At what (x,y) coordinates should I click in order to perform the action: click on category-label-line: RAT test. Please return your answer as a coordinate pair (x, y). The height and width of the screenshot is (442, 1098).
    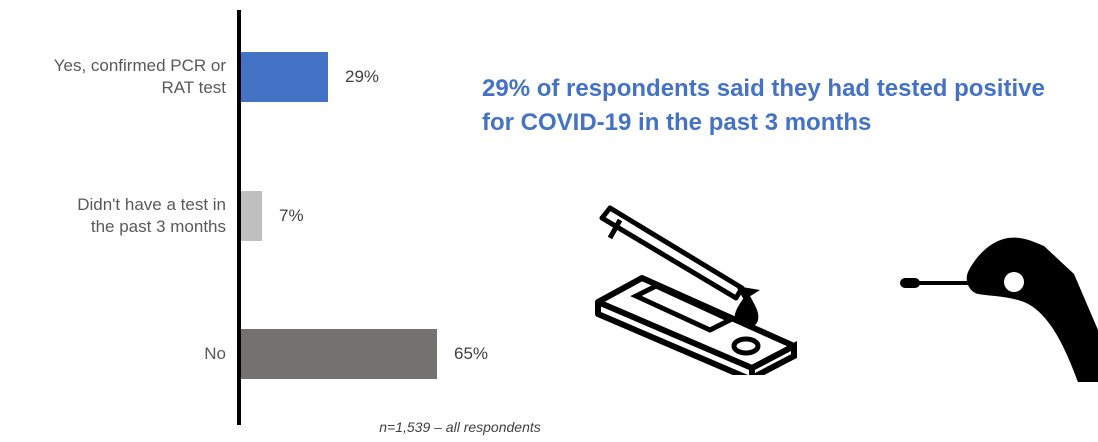
    Looking at the image, I should click on (193, 87).